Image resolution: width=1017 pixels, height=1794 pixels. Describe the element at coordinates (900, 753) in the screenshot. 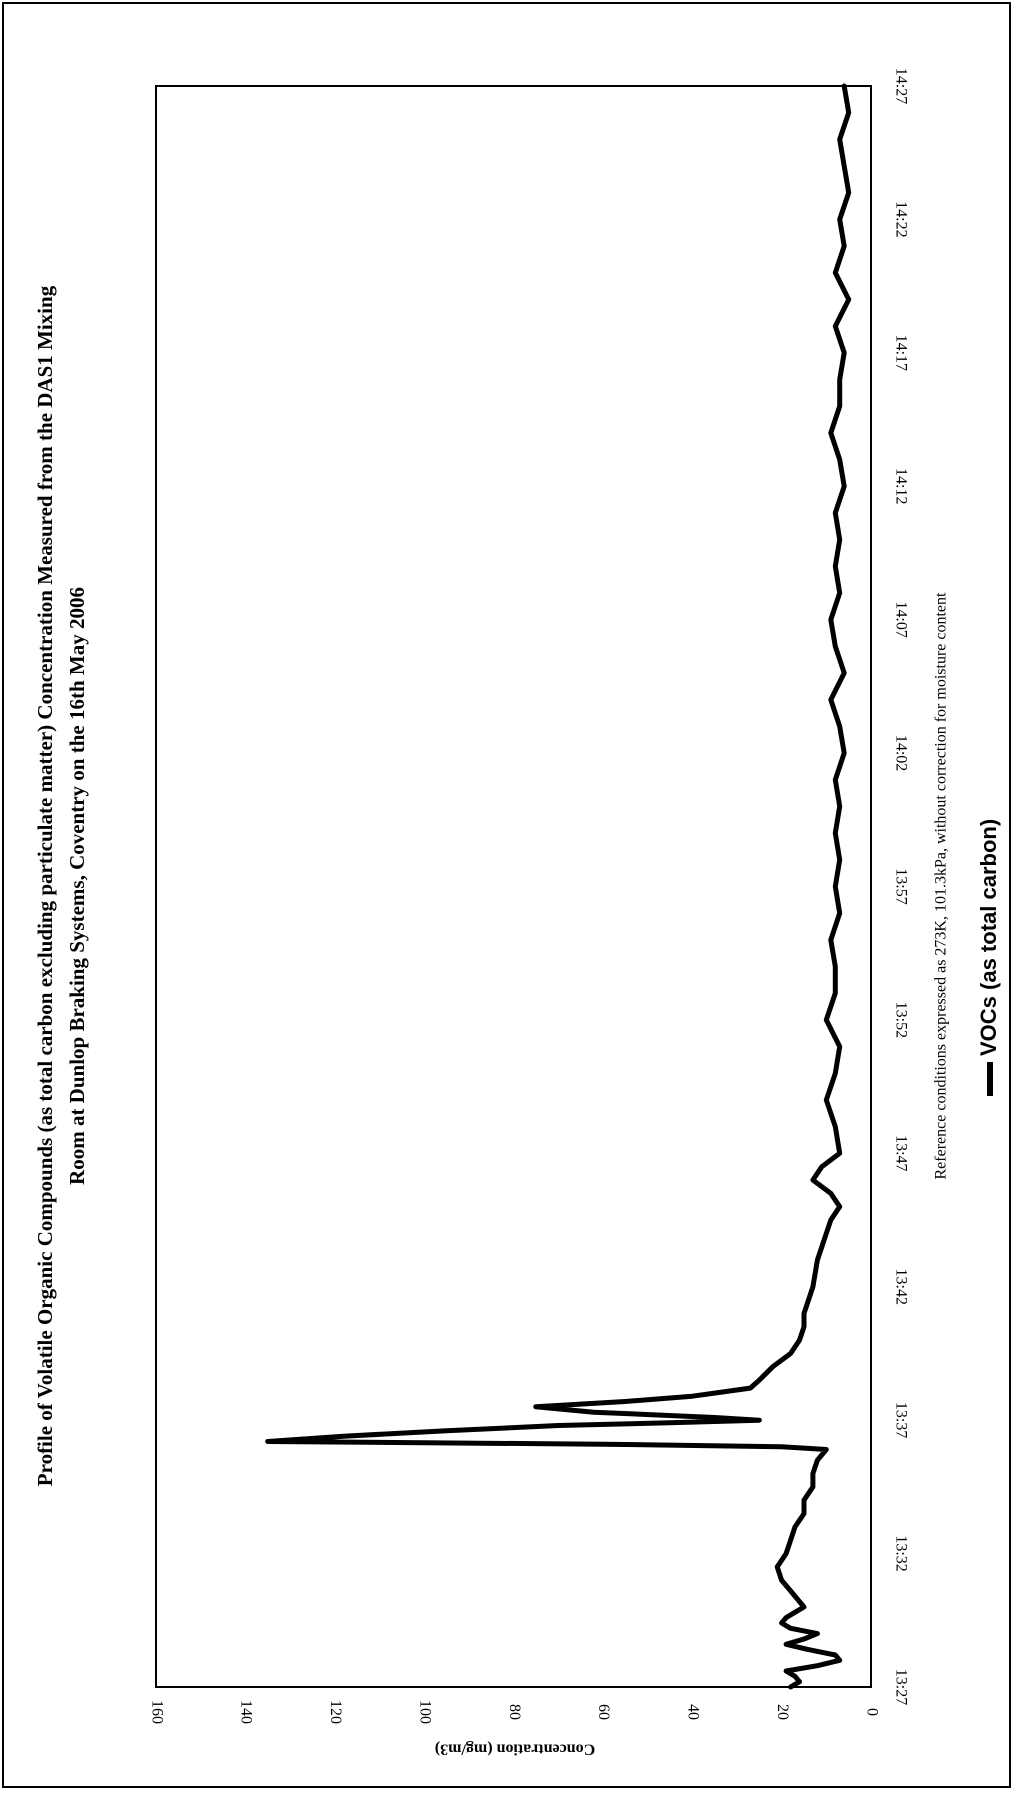

I see `x-tick-label: 14:02` at that location.